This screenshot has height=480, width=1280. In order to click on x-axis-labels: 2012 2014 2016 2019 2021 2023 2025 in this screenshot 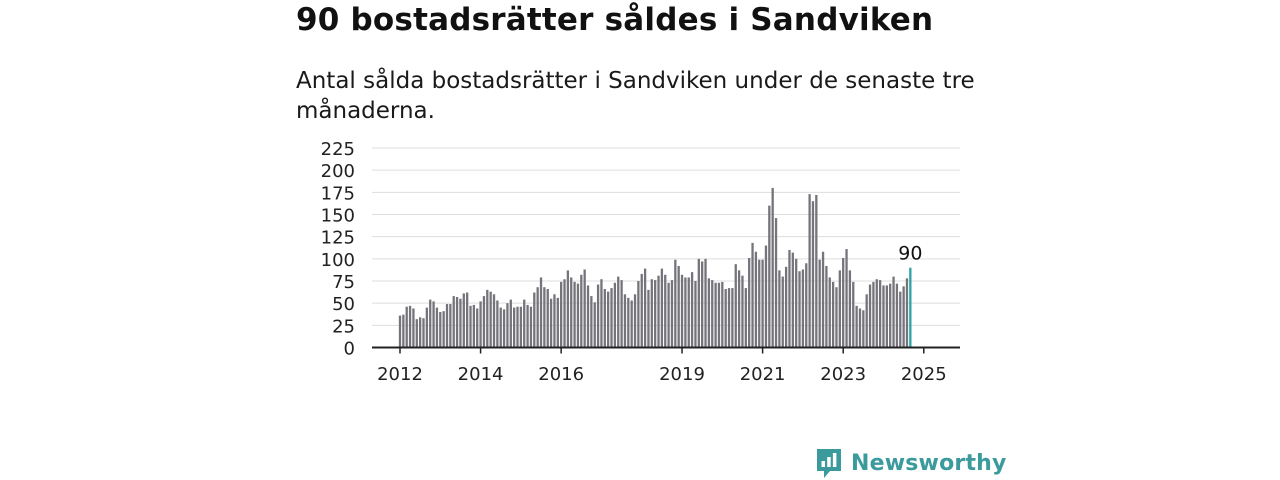, I will do `click(662, 374)`.